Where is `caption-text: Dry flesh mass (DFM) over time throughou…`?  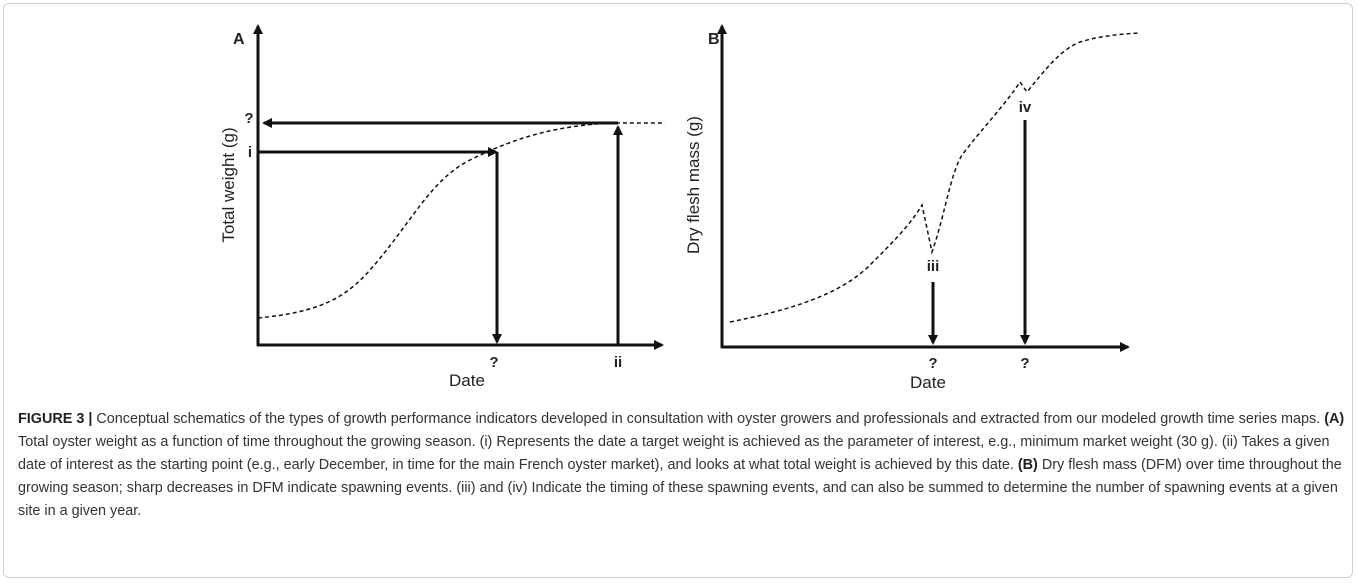 caption-text: Dry flesh mass (DFM) over time throughou… is located at coordinates (680, 488).